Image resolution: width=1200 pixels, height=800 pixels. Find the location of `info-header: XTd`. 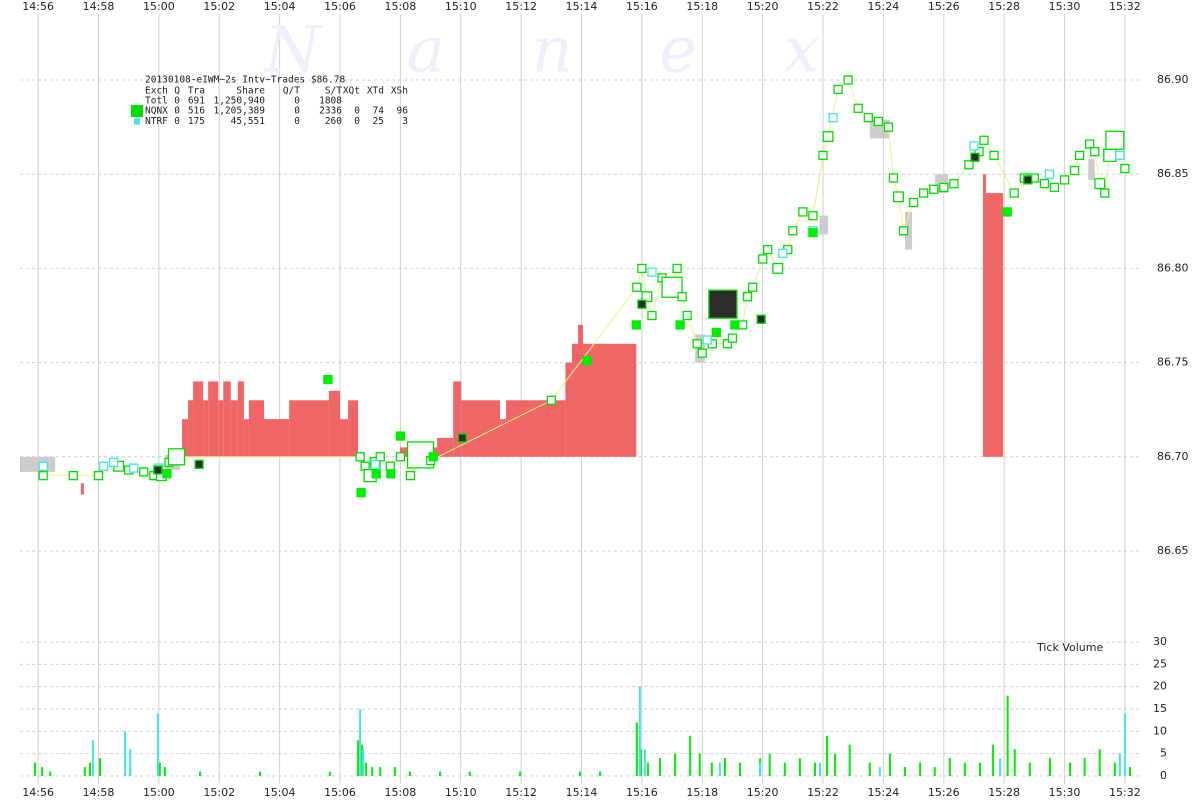

info-header: XTd is located at coordinates (375, 91).